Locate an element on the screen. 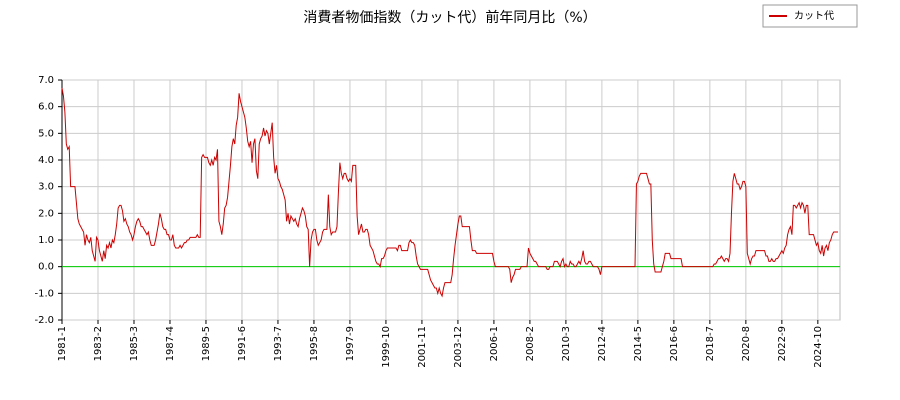 This screenshot has width=900, height=400. legend-box is located at coordinates (810, 16).